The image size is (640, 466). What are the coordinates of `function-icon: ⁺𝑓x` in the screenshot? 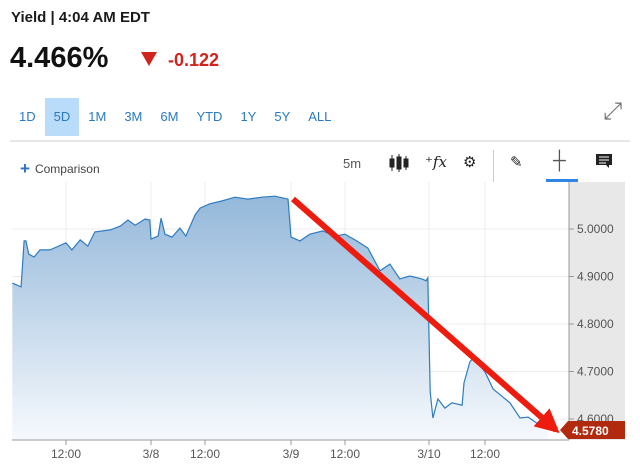 It's located at (436, 162).